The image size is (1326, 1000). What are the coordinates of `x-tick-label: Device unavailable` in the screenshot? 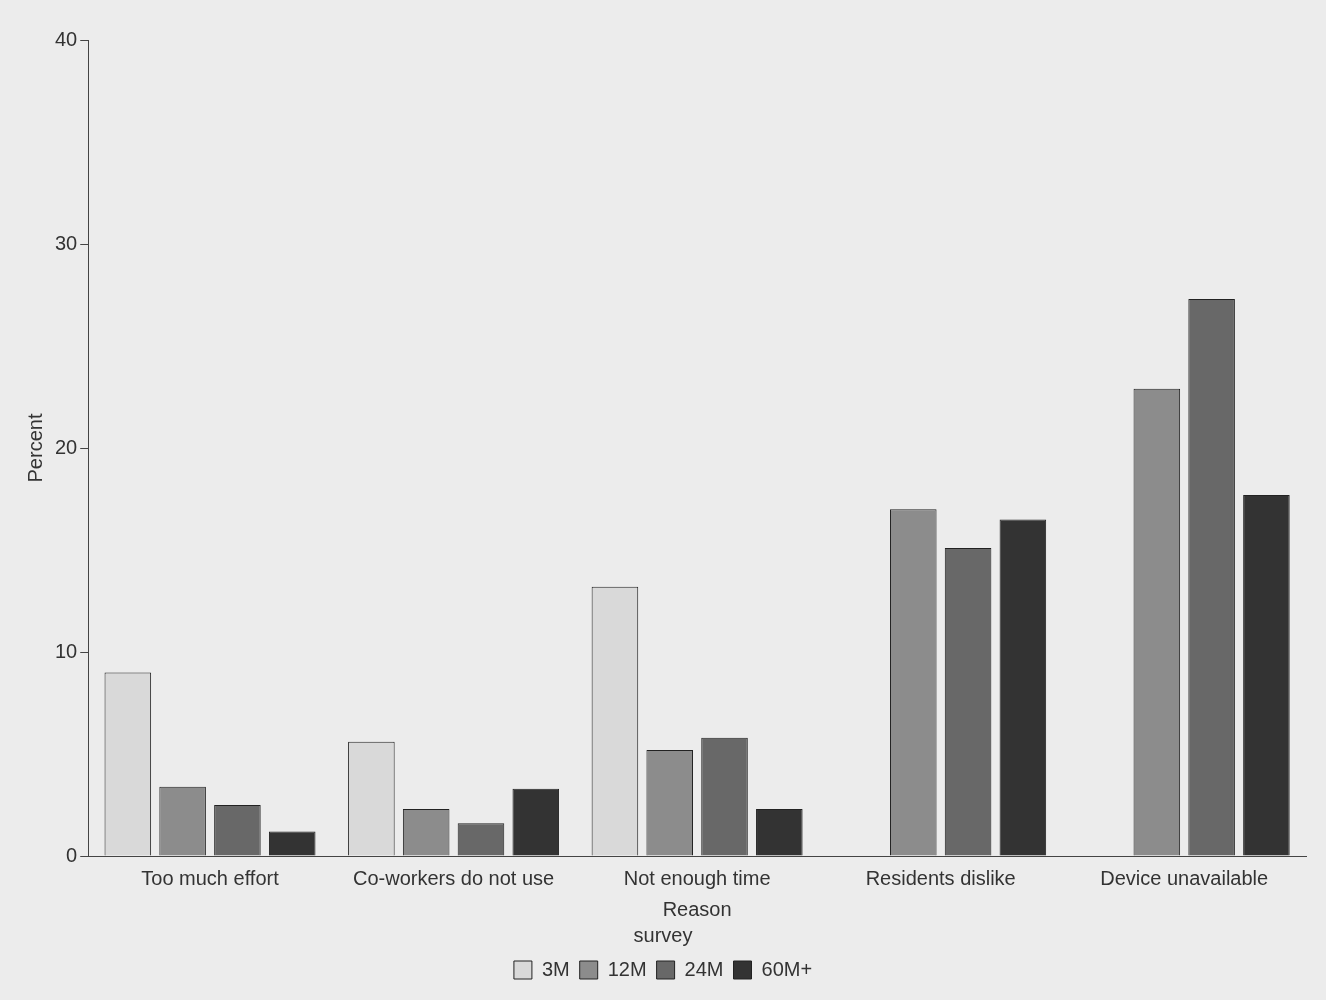 It's located at (1184, 877).